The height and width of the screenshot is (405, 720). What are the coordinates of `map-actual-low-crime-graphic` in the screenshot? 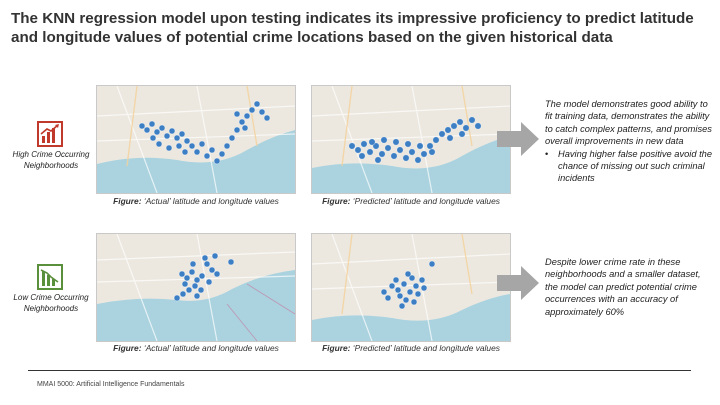 It's located at (196, 287).